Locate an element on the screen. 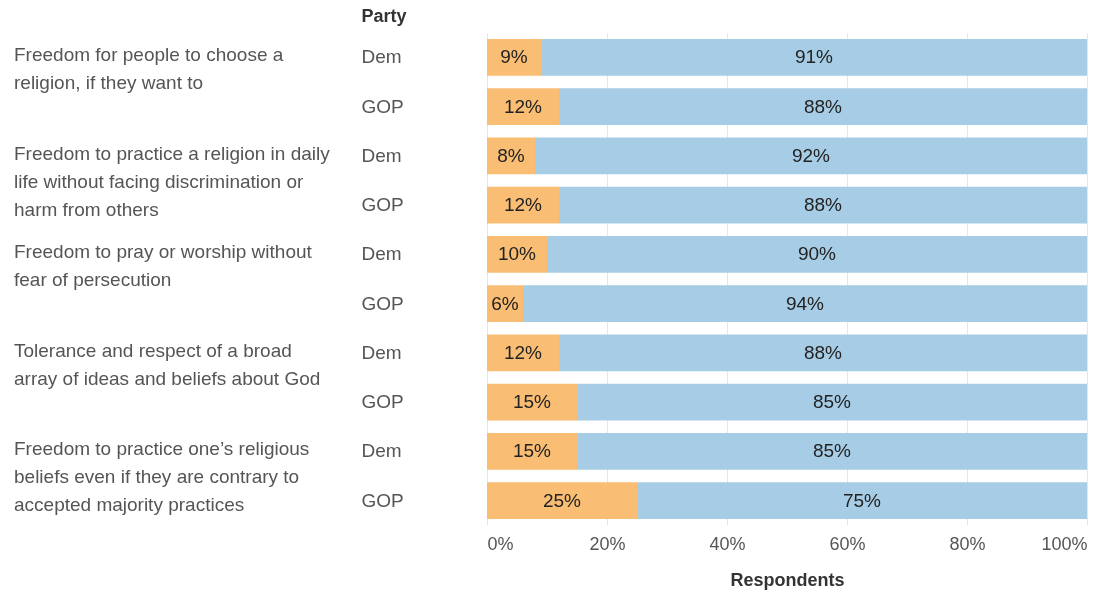  data-label: 6% is located at coordinates (505, 303).